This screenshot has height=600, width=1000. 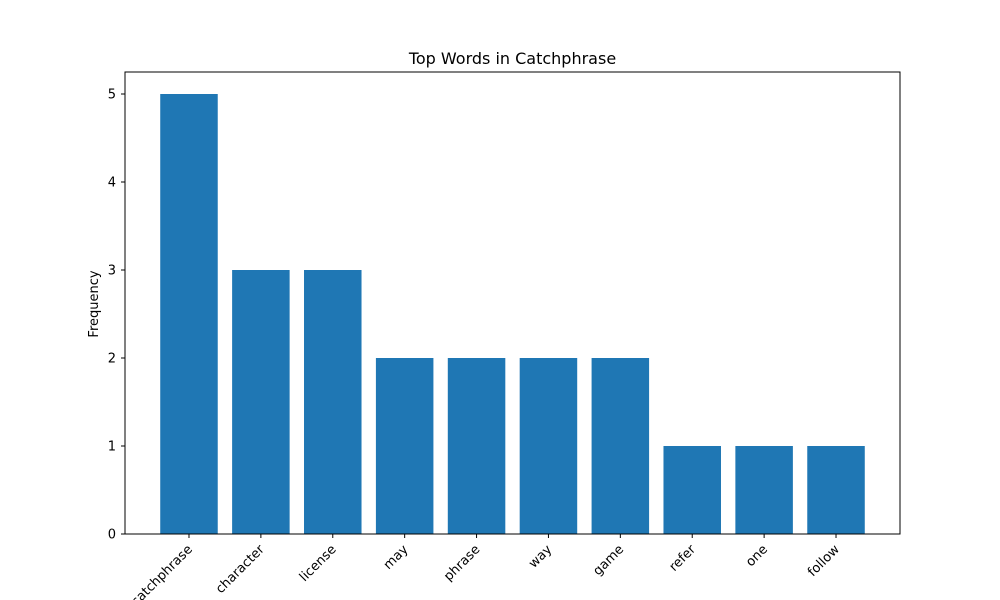 What do you see at coordinates (162, 571) in the screenshot?
I see `x-tick-label: catchphrase` at bounding box center [162, 571].